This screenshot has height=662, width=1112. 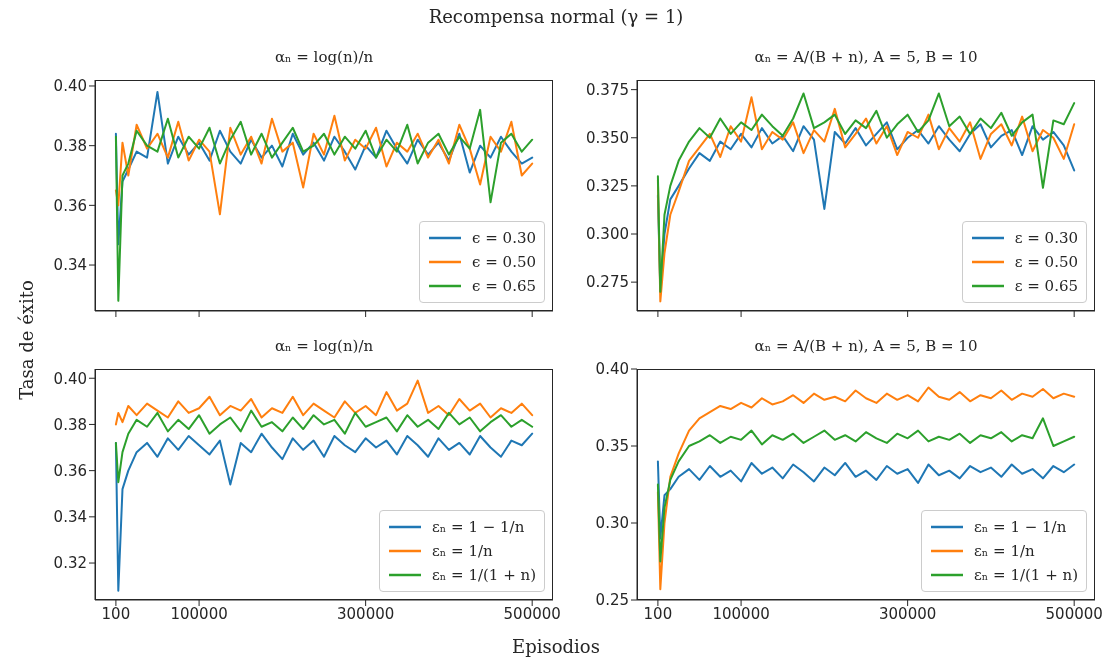 What do you see at coordinates (612, 446) in the screenshot?
I see `y-tick-label: 0.35` at bounding box center [612, 446].